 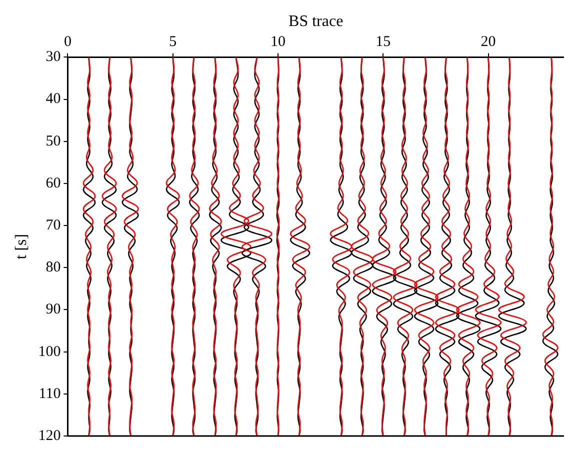 What do you see at coordinates (488, 42) in the screenshot?
I see `x-tick-label: 20` at bounding box center [488, 42].